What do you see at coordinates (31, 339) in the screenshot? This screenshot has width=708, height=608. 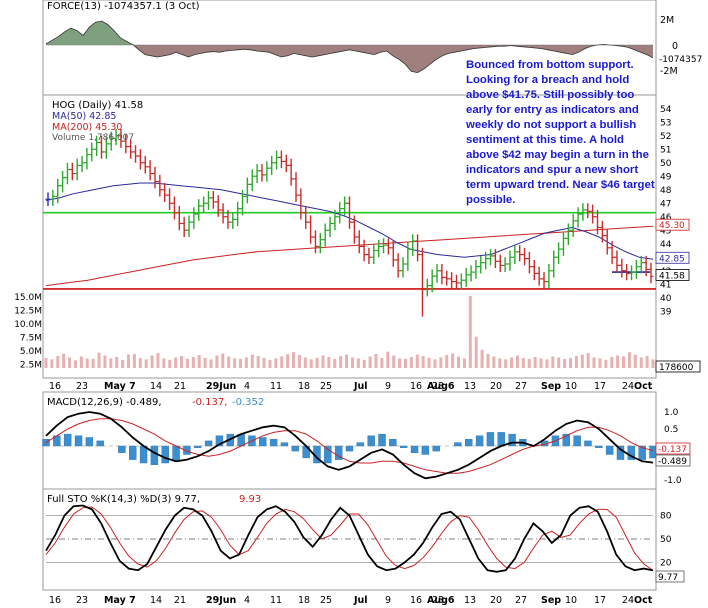 I see `volume-tick: 7.5M` at bounding box center [31, 339].